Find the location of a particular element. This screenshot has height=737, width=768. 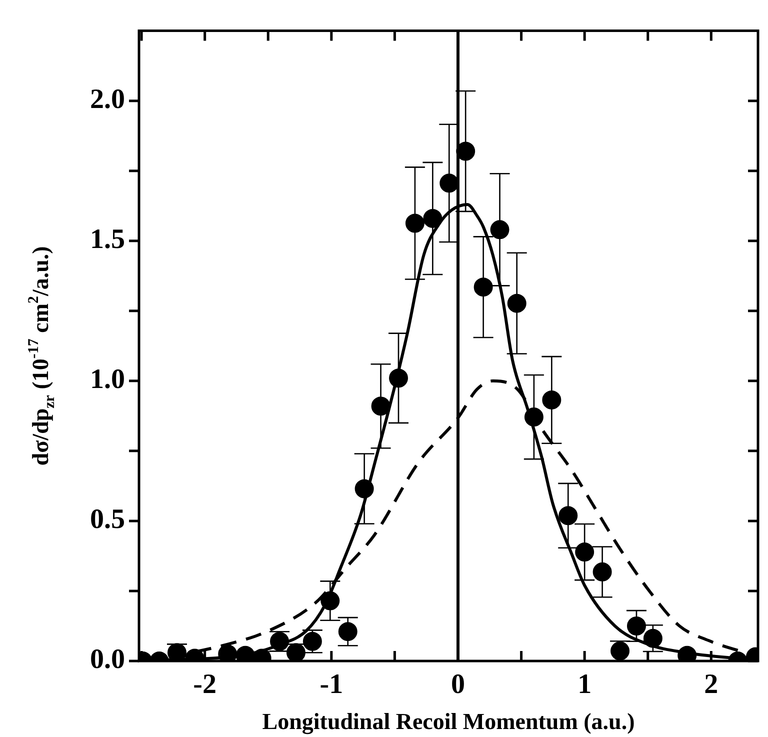

x-tick-label: 1 is located at coordinates (585, 684).